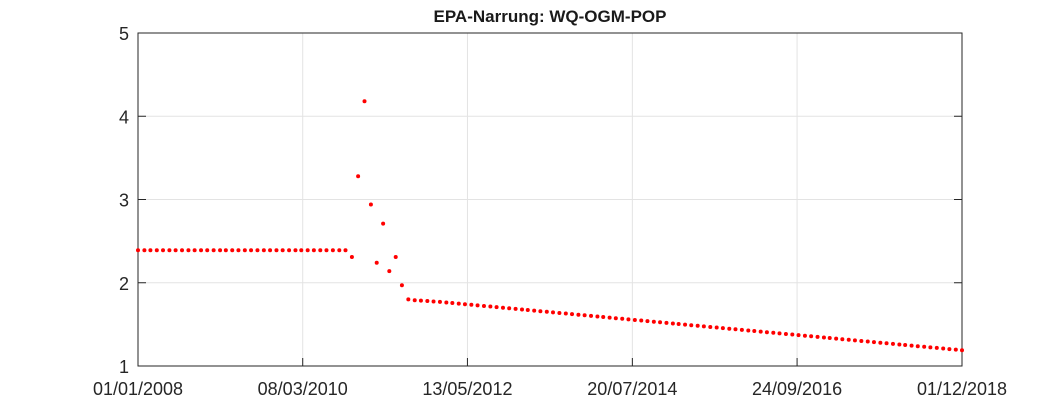 The height and width of the screenshot is (413, 1063). What do you see at coordinates (962, 389) in the screenshot?
I see `x-tick-label: 01/12/2018` at bounding box center [962, 389].